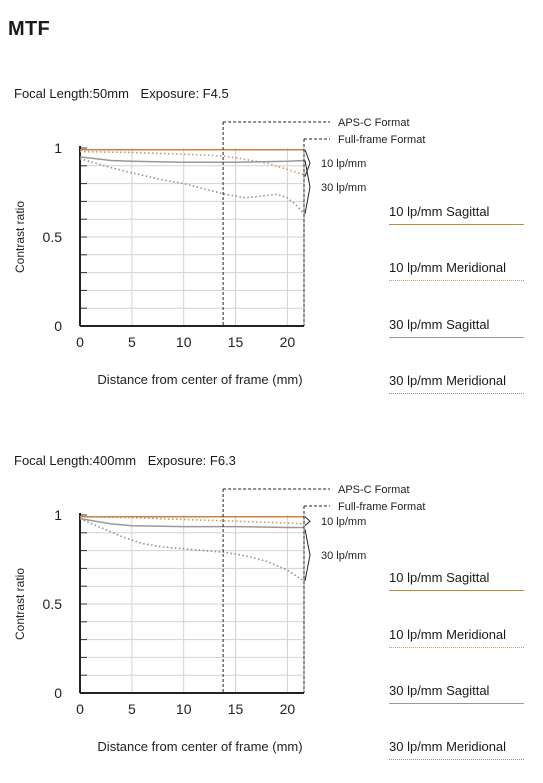  What do you see at coordinates (71, 93) in the screenshot?
I see `focal-length-label: Focal Length:50mm` at bounding box center [71, 93].